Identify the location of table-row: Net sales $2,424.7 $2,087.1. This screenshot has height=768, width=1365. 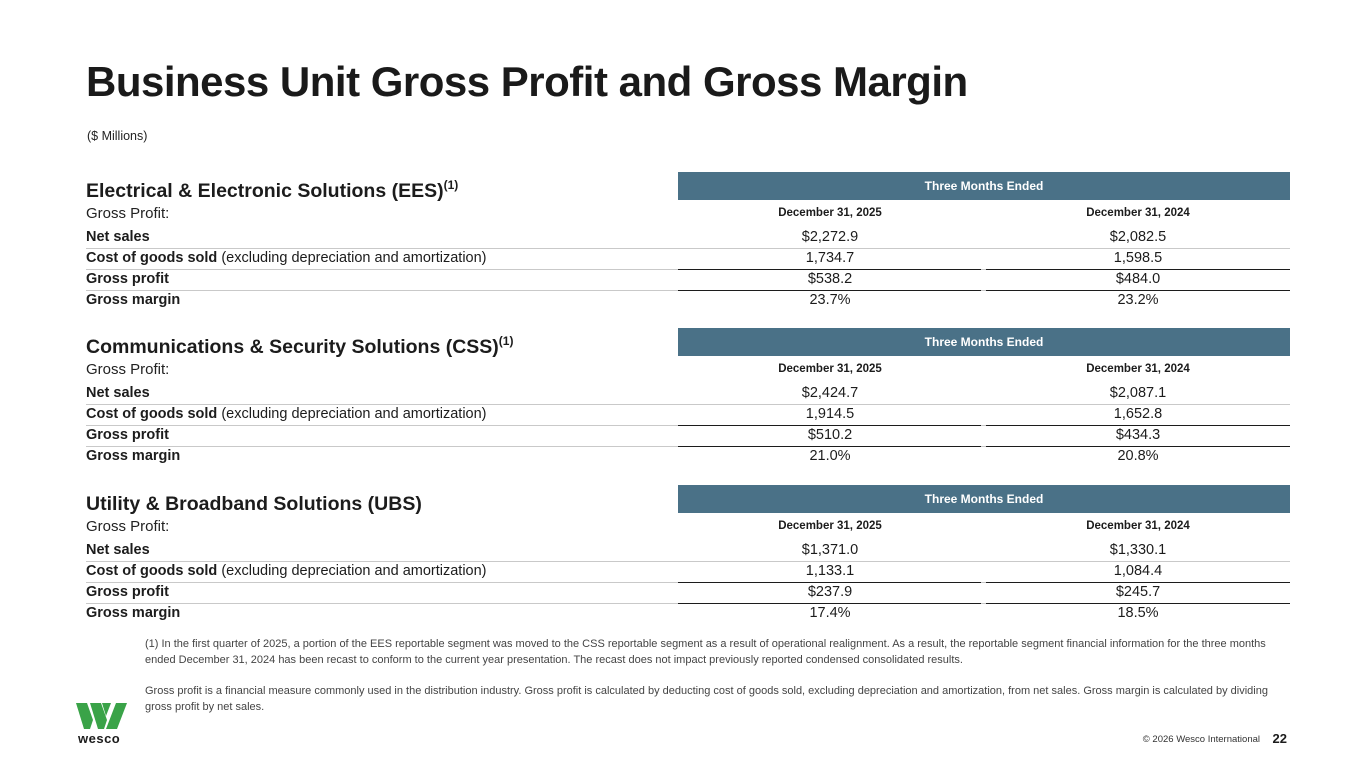
(688, 393).